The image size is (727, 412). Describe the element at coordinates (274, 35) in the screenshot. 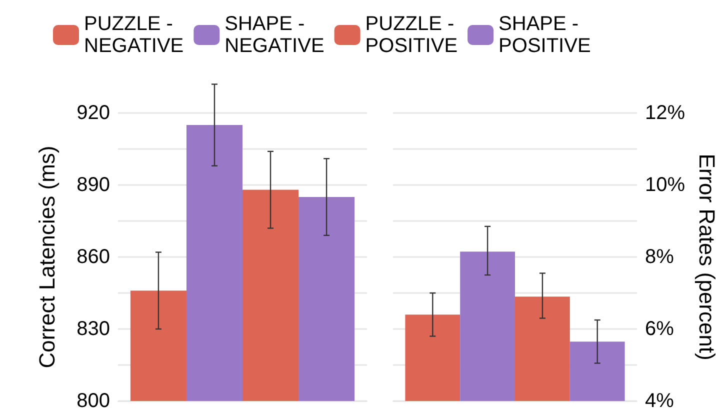

I see `legend-label: SHAPE - NEGATIVE` at that location.